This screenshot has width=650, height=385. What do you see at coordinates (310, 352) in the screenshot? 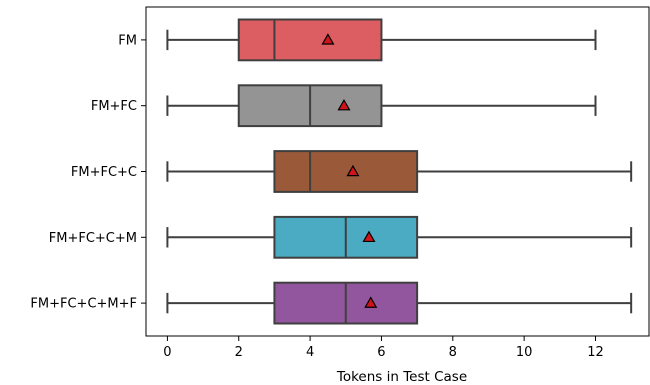
I see `x-tick-label: 4` at bounding box center [310, 352].